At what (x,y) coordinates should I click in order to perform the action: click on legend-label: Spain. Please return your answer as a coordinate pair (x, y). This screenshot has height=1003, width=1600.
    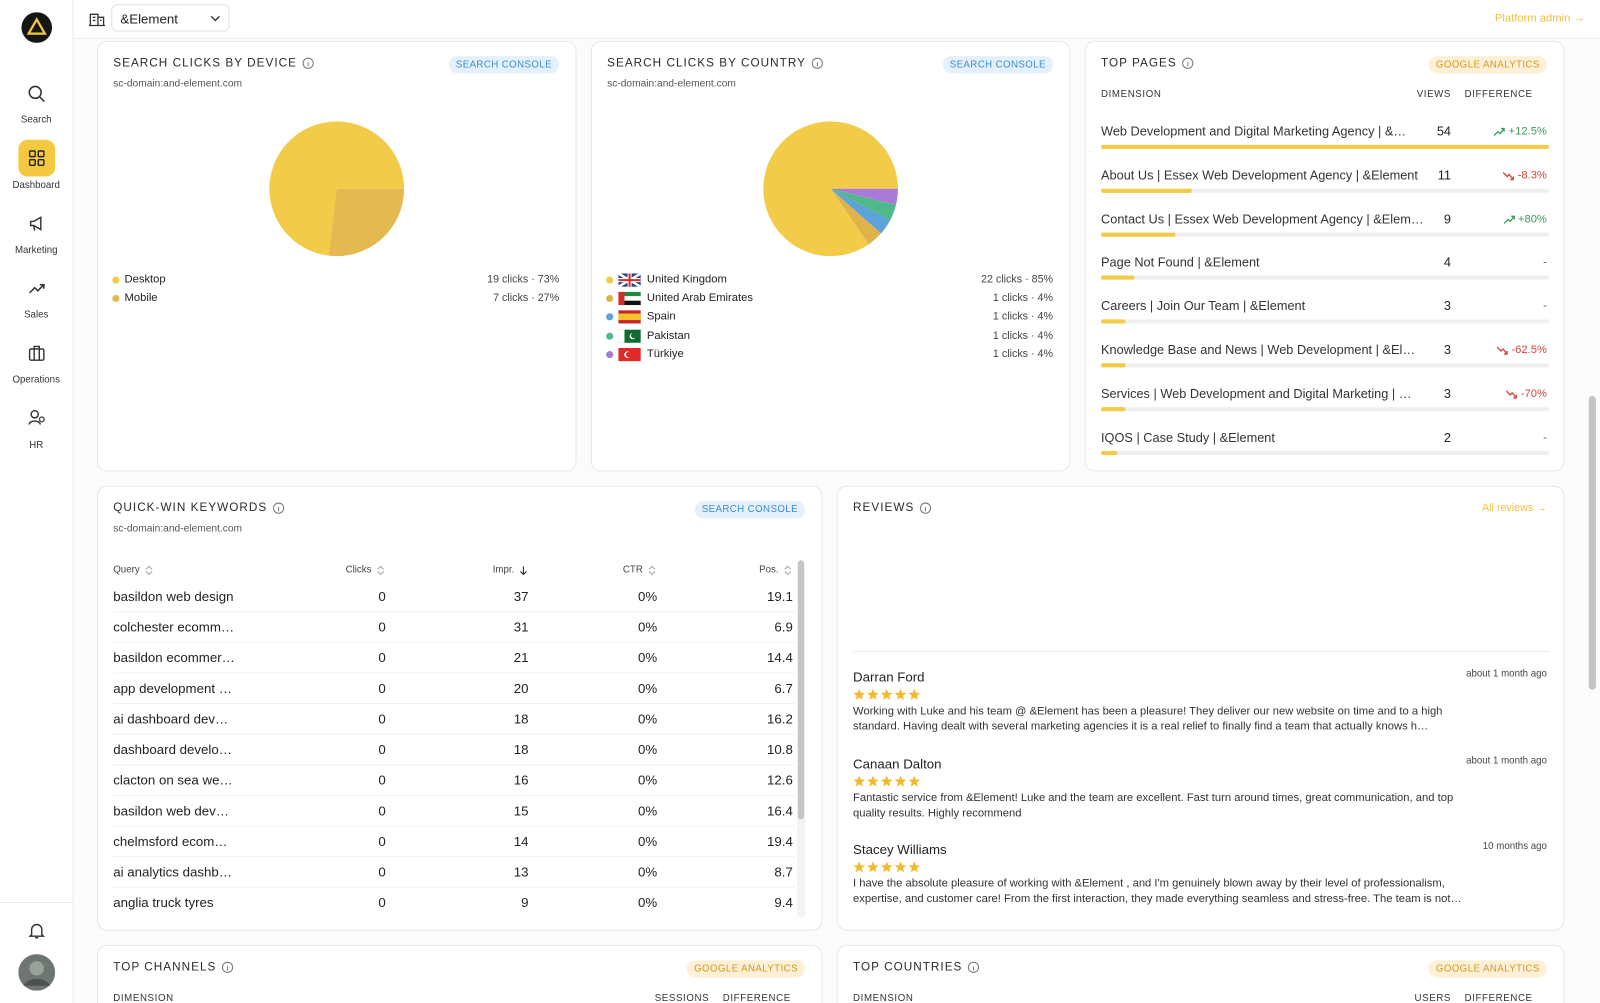
    Looking at the image, I should click on (661, 316).